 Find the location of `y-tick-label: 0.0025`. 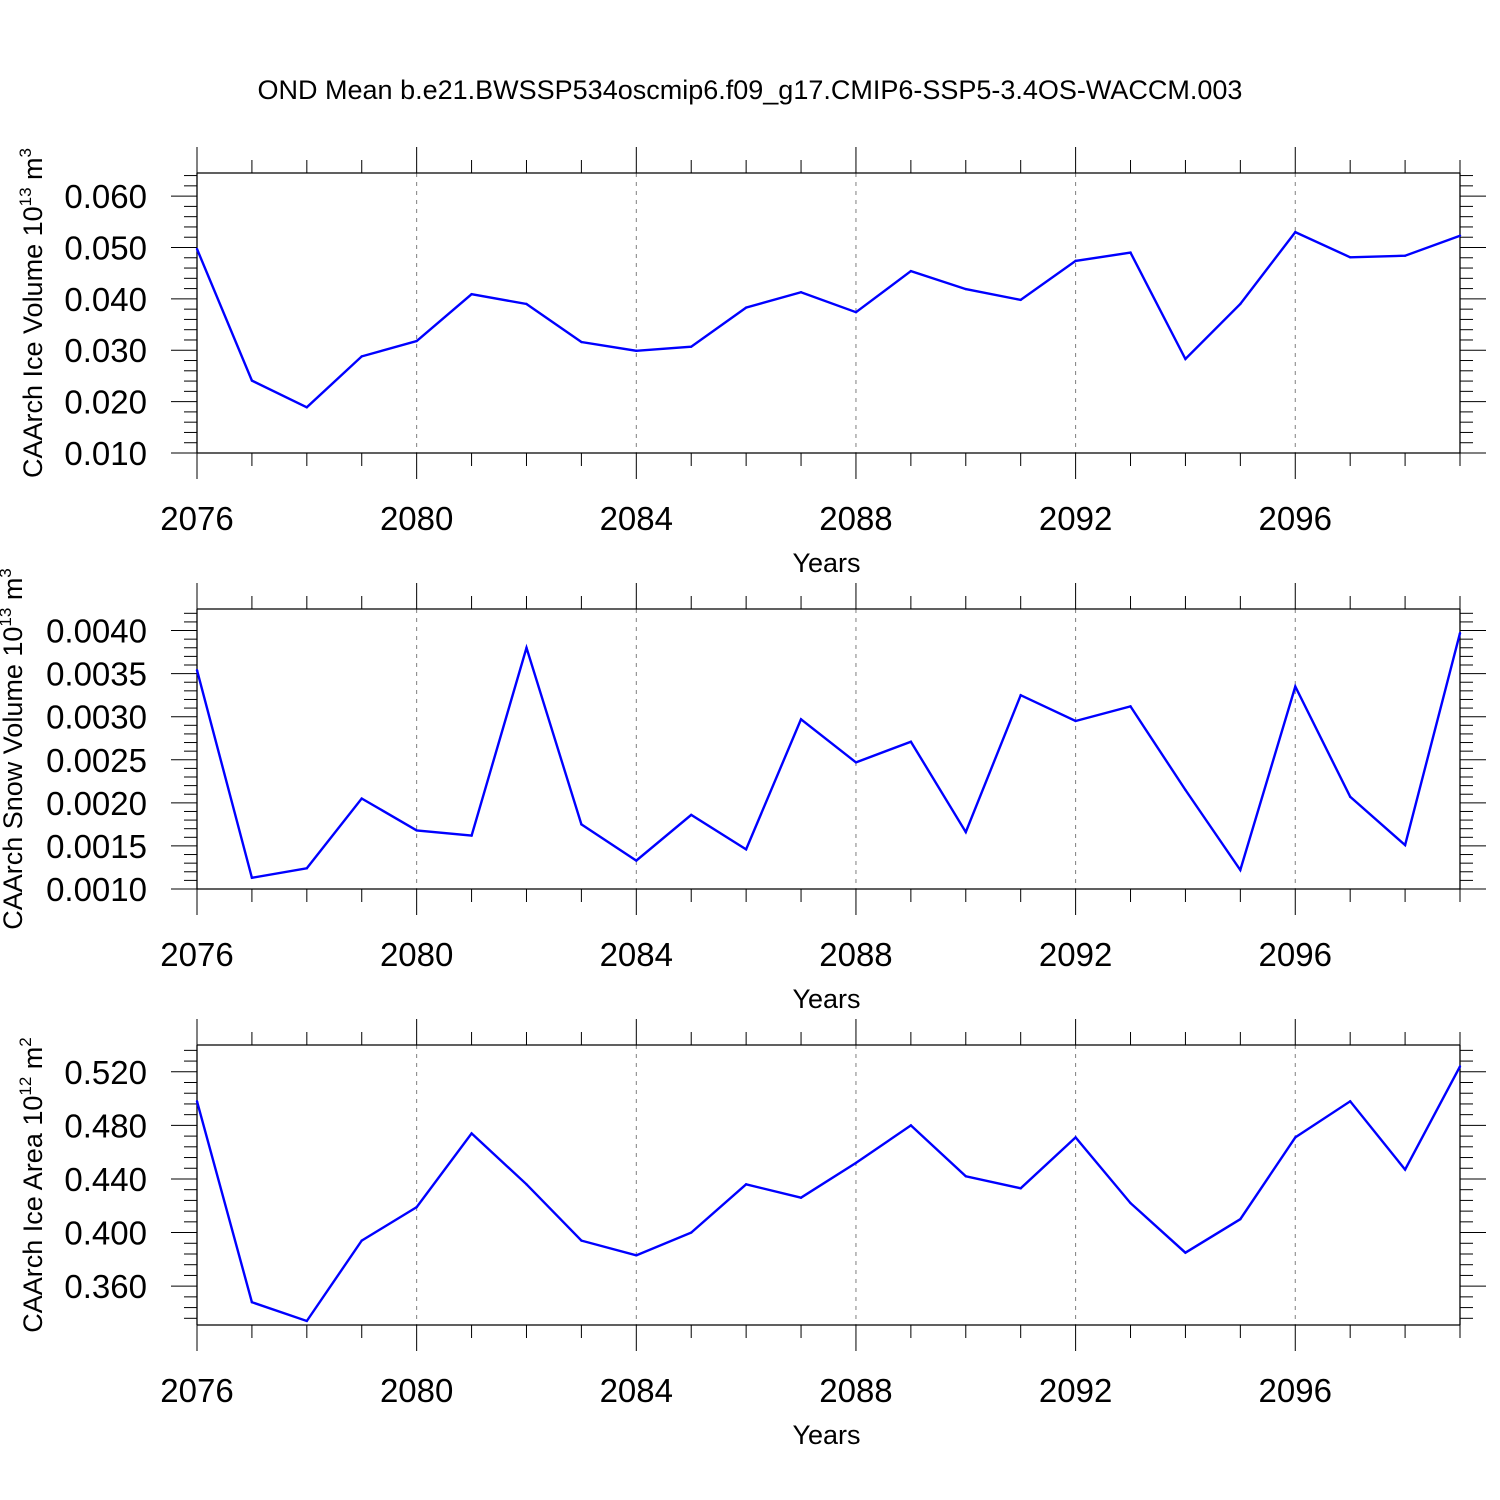

y-tick-label: 0.0025 is located at coordinates (96, 760).